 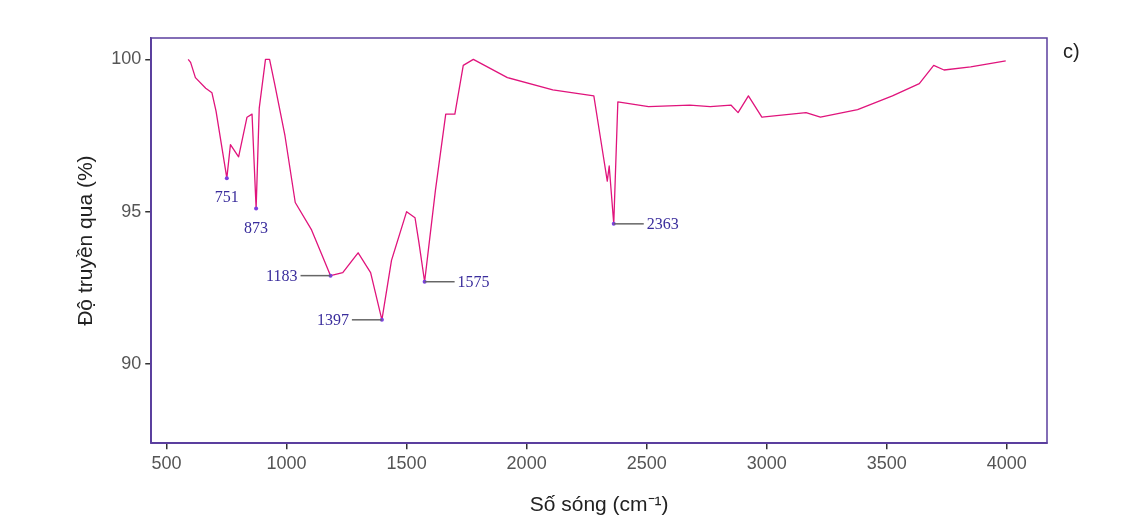 I want to click on y-tick-label: 95, so click(x=131, y=210).